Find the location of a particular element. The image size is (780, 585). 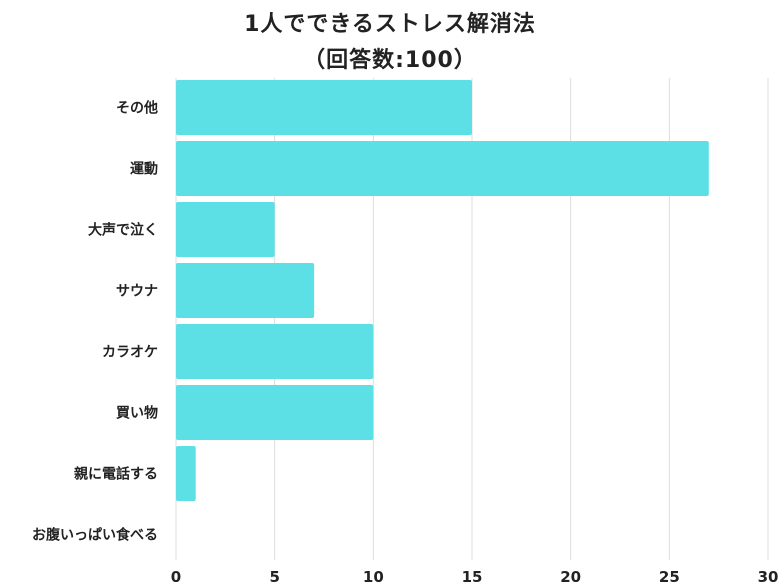

category-label-4: カラオケ is located at coordinates (130, 353).